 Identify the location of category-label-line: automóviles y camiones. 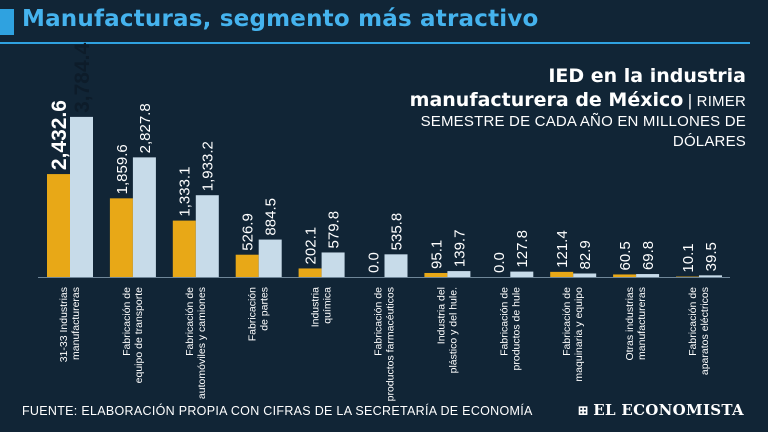
(202, 343).